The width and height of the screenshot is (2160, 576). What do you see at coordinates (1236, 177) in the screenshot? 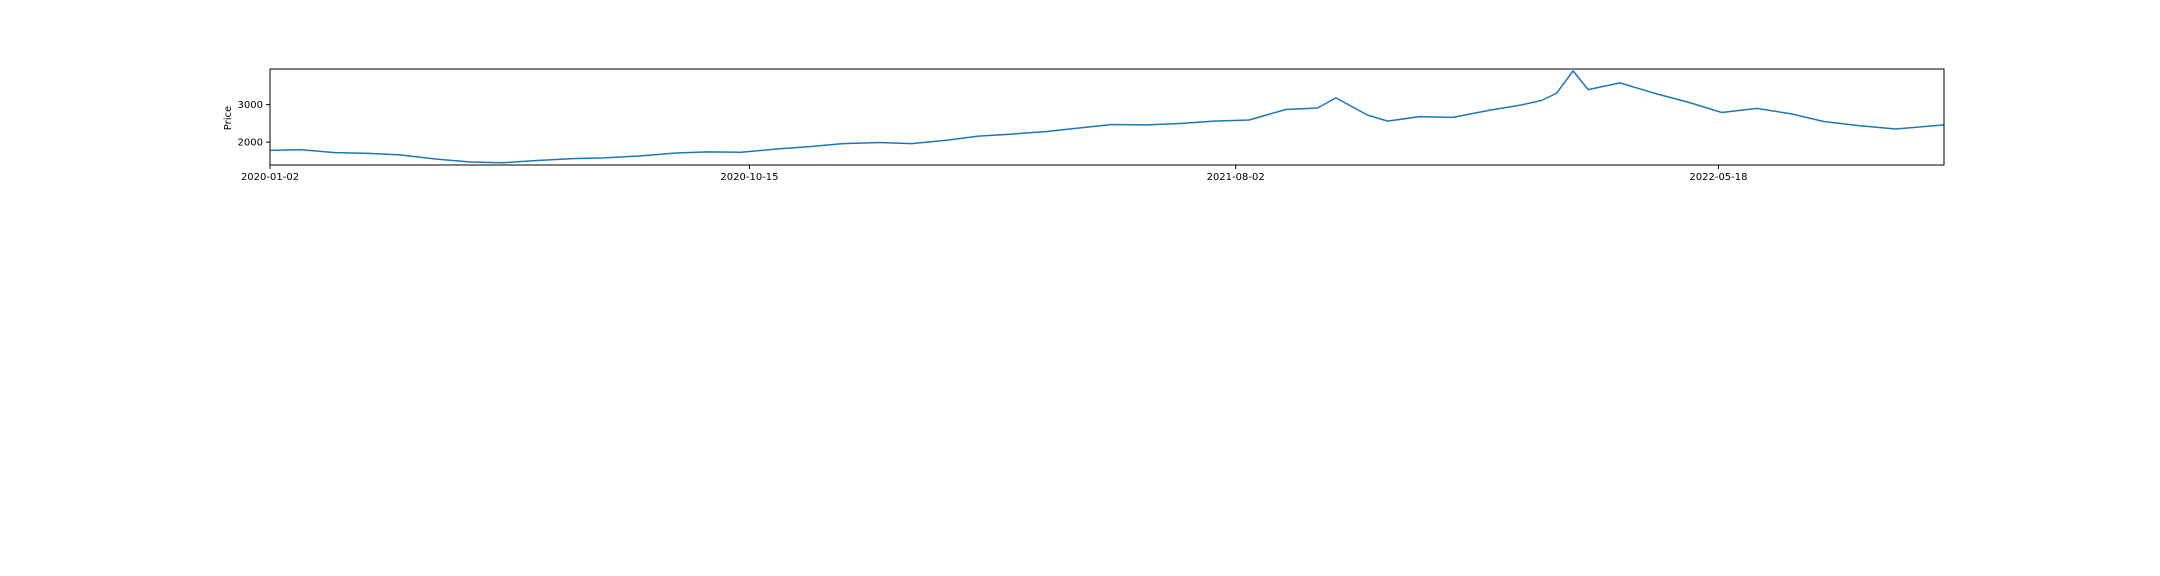
I see `x-tick-label: 2021-08-02` at bounding box center [1236, 177].